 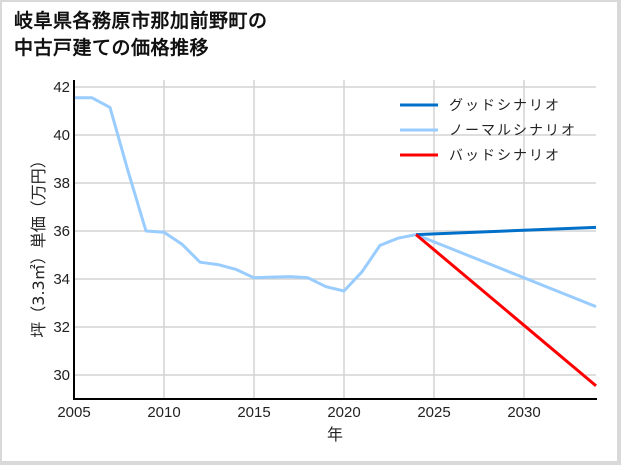 What do you see at coordinates (61, 375) in the screenshot?
I see `y-tick-label: 30` at bounding box center [61, 375].